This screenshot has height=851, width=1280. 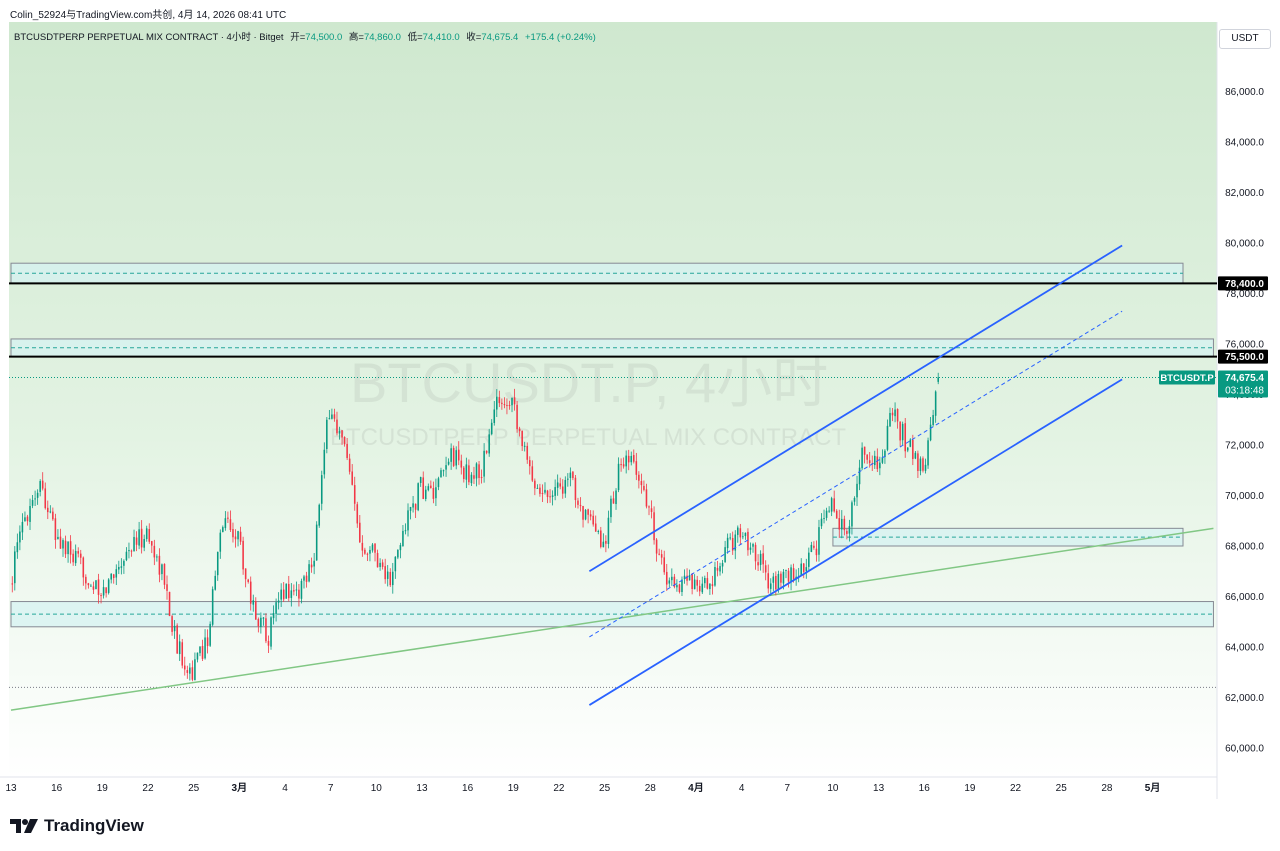 What do you see at coordinates (240, 788) in the screenshot?
I see `time-tick-label: 3月` at bounding box center [240, 788].